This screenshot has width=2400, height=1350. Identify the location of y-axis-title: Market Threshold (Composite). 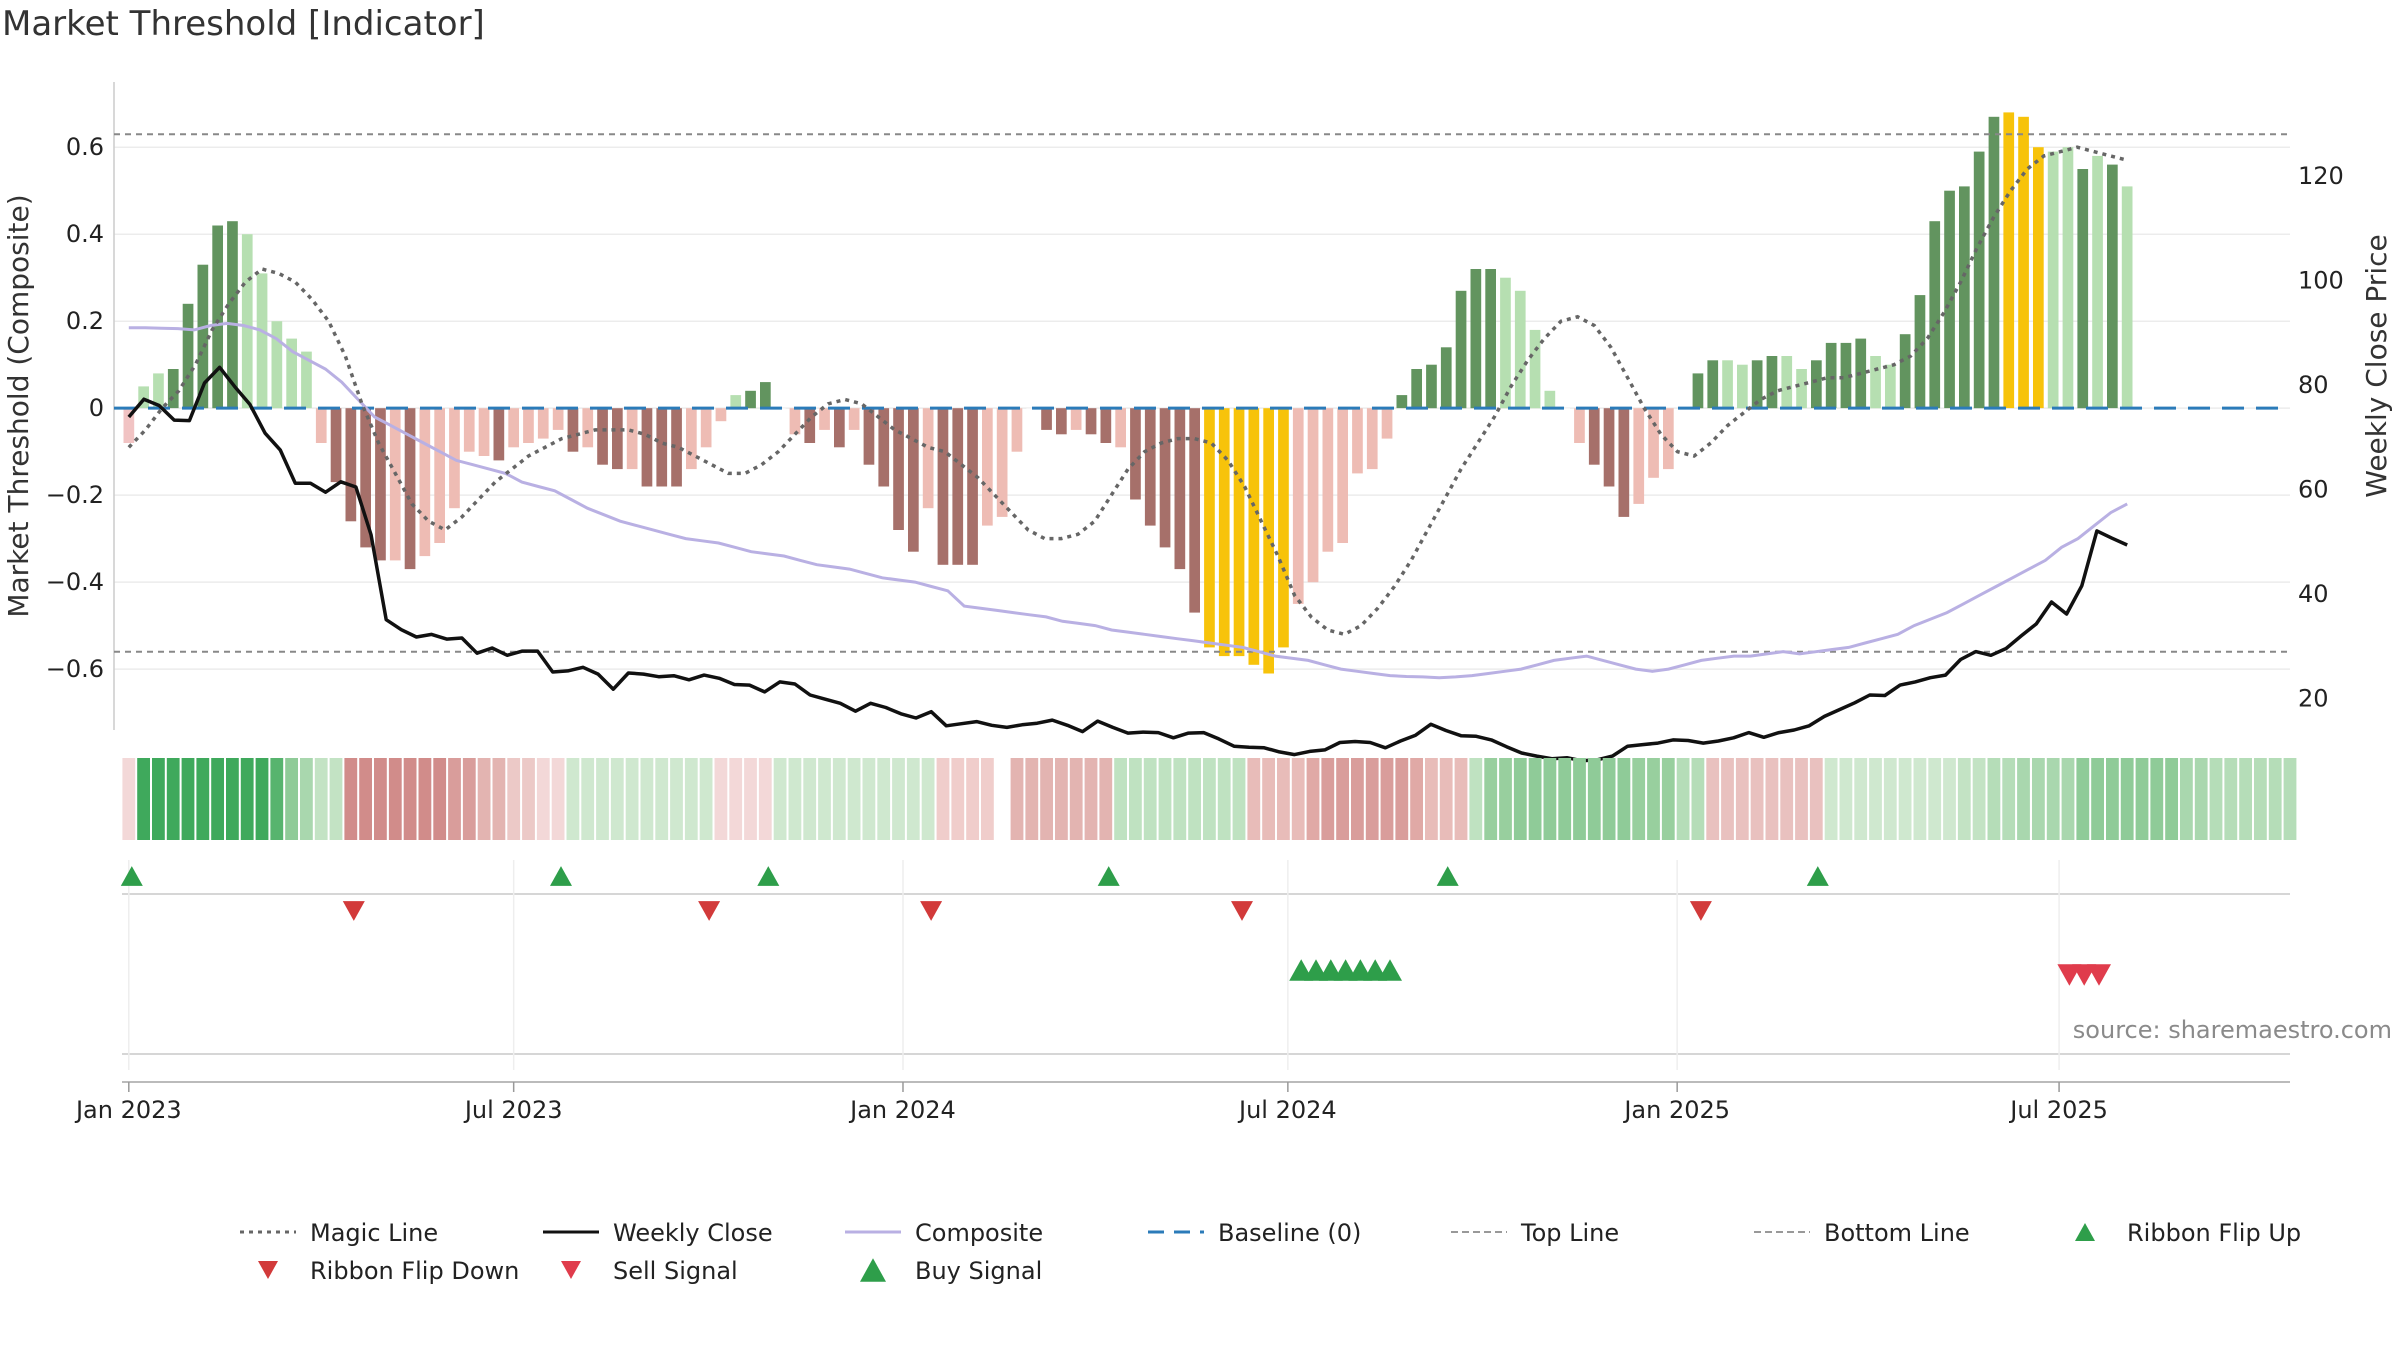
(18, 405).